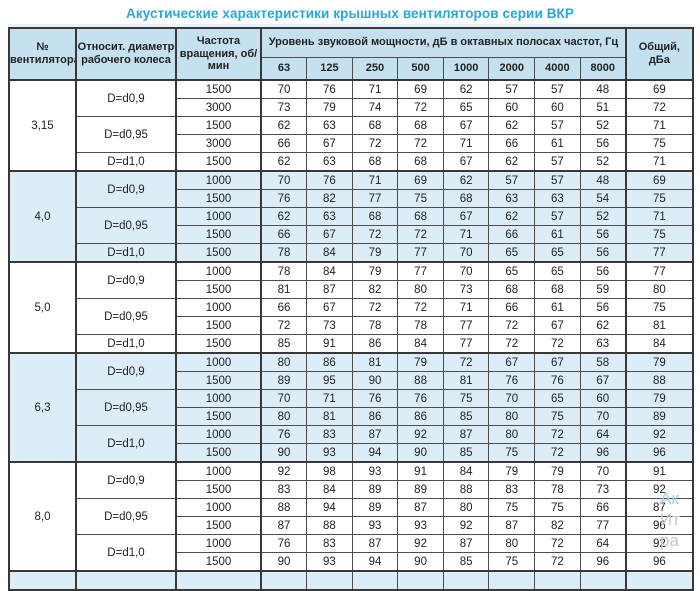 This screenshot has width=700, height=591. I want to click on table-row: D=d0,95 1000 62 63 68 68 67 62 57 52 71, so click(351, 225).